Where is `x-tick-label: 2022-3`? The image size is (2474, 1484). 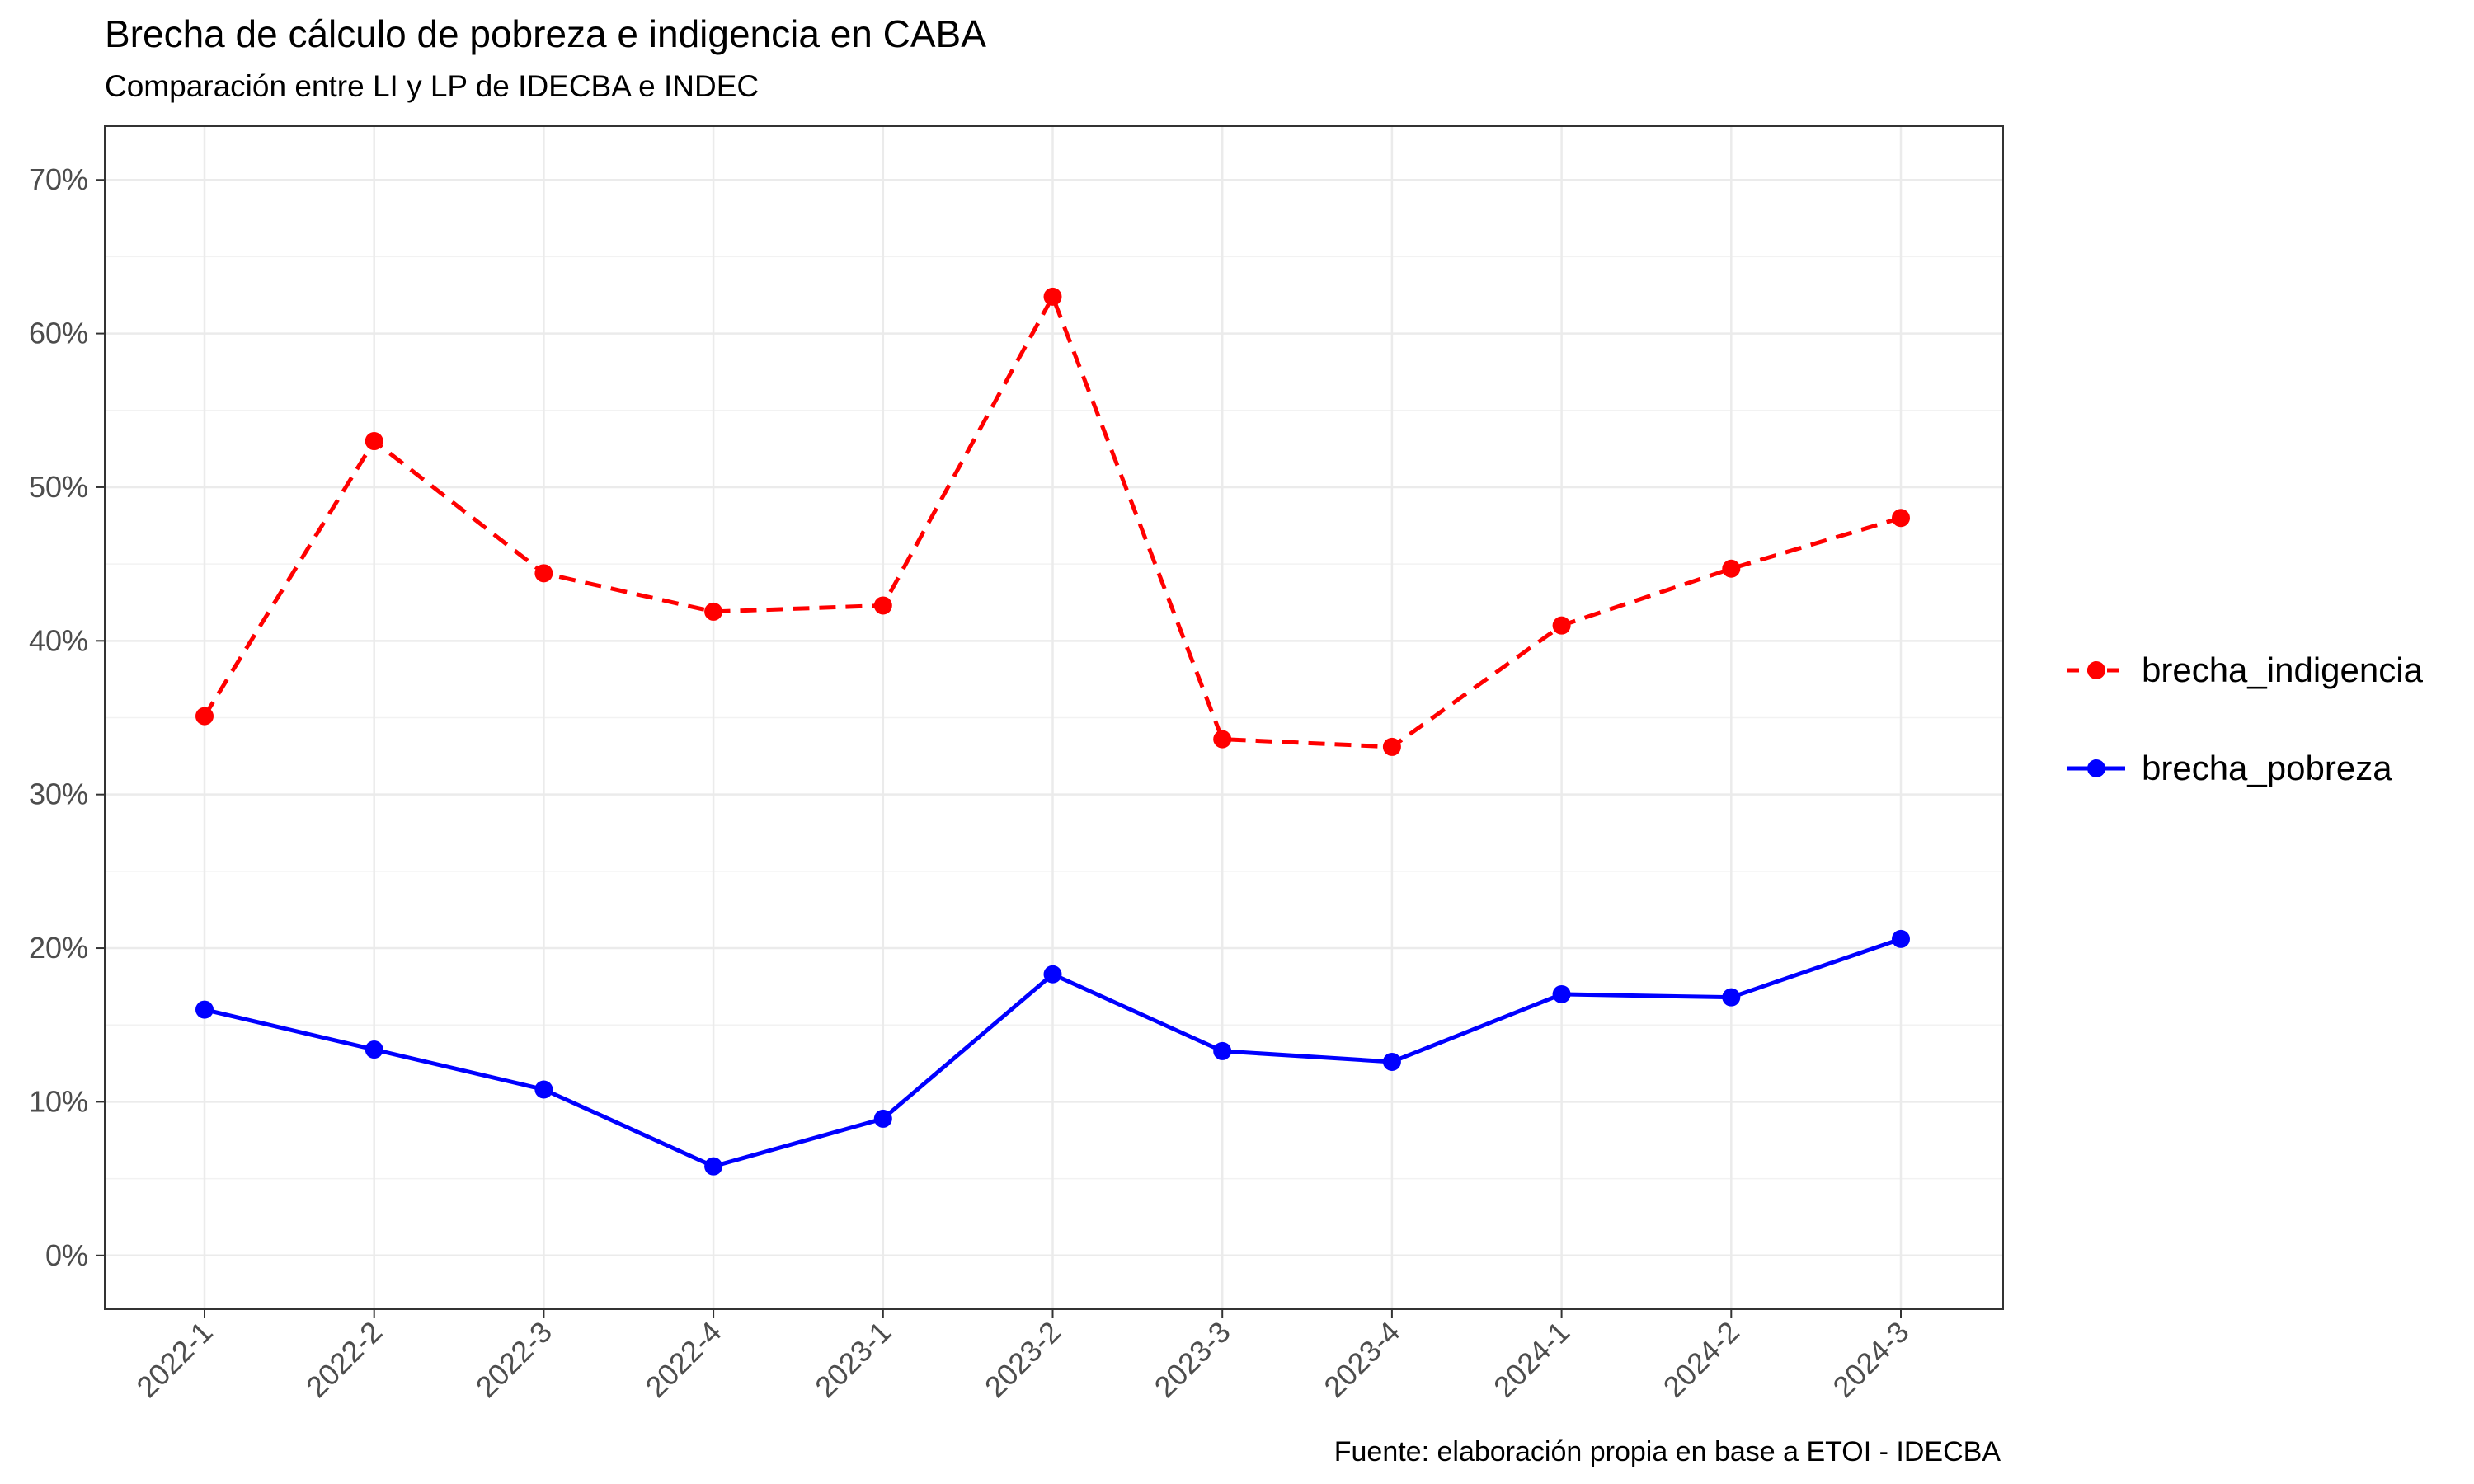 x-tick-label: 2022-3 is located at coordinates (513, 1359).